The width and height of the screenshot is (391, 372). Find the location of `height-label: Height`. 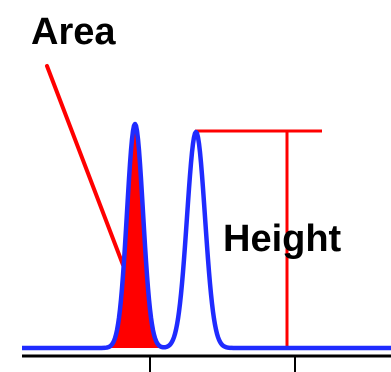

height-label: Height is located at coordinates (282, 239).